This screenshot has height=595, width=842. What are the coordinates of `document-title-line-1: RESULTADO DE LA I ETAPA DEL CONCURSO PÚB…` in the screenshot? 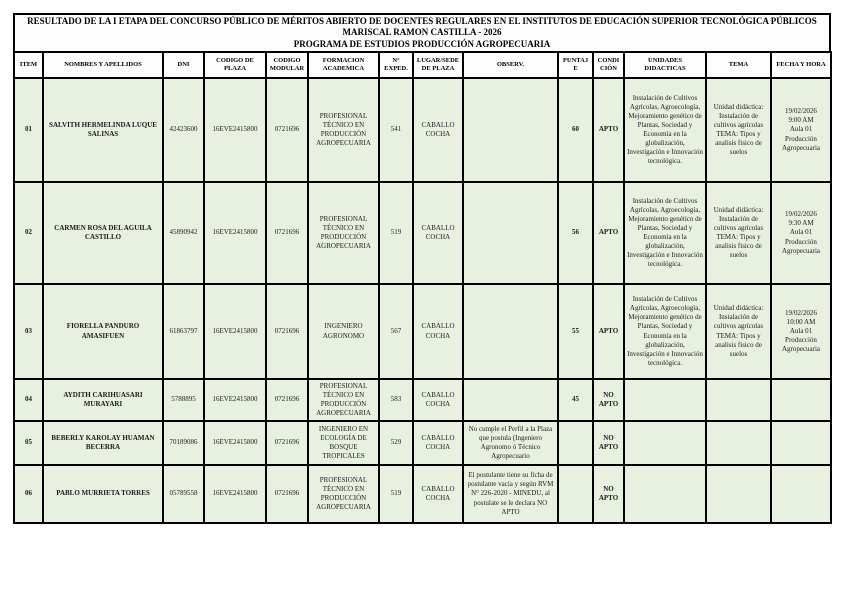 It's located at (422, 21).